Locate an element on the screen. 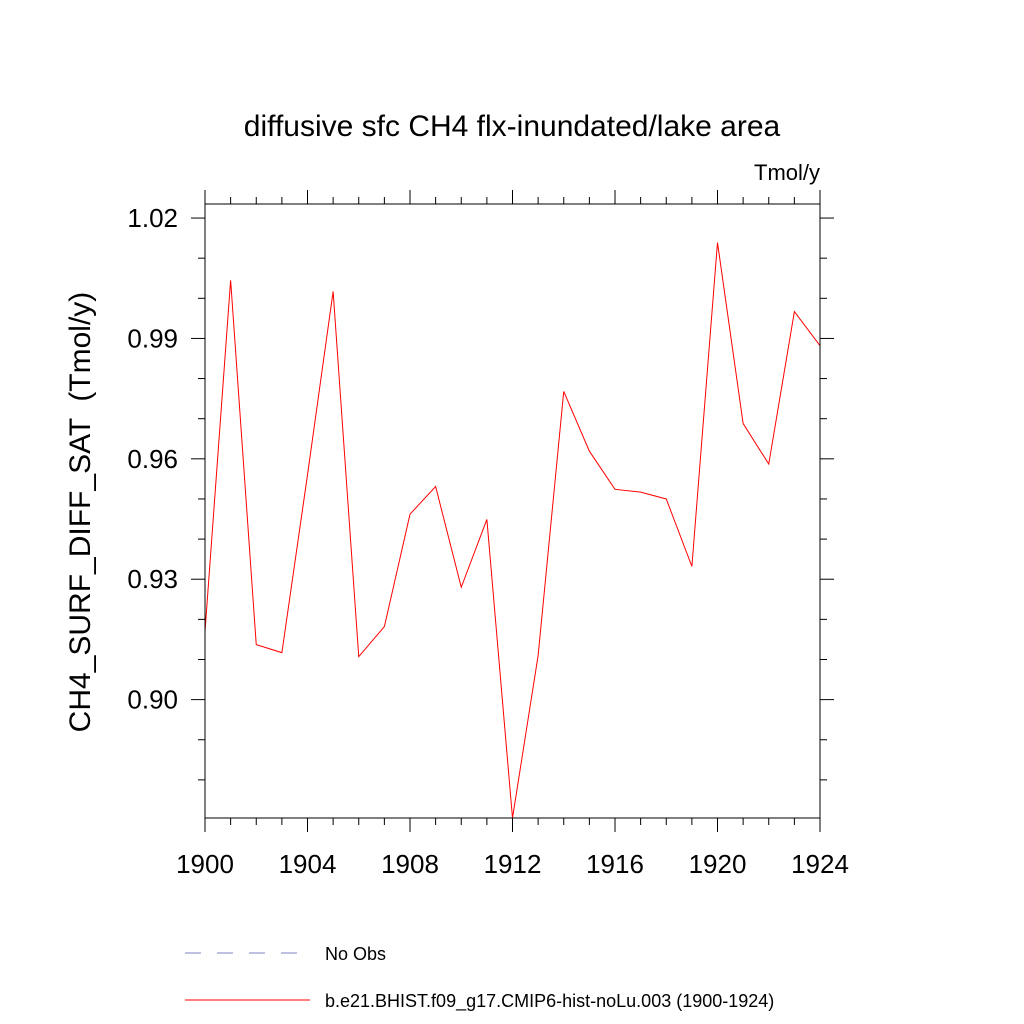  x-tick-label: 1904 is located at coordinates (308, 864).